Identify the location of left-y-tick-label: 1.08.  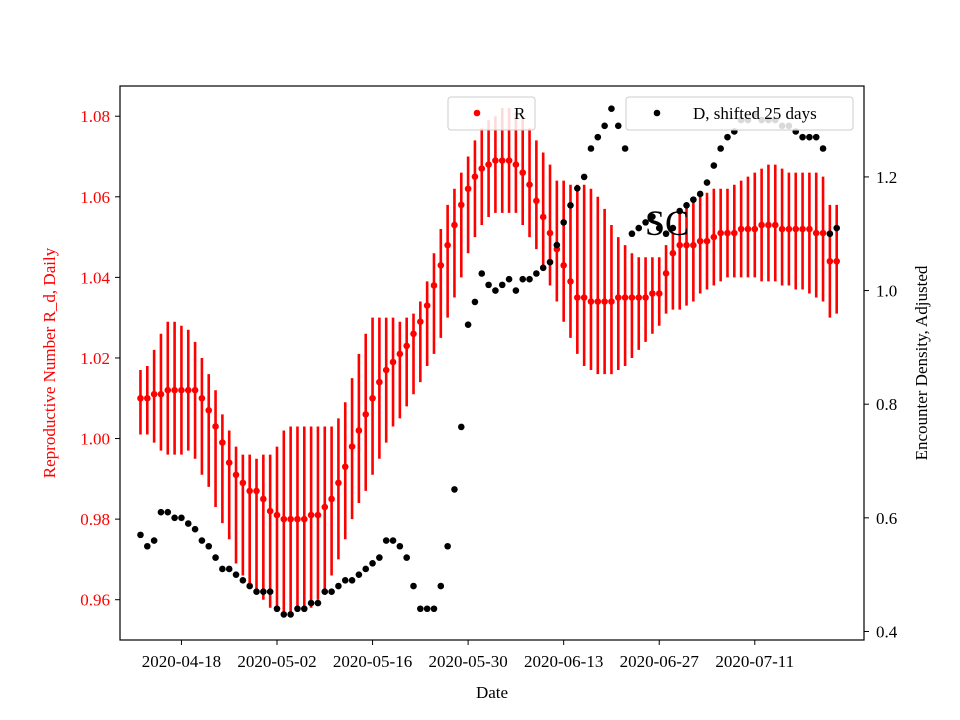
(95, 116).